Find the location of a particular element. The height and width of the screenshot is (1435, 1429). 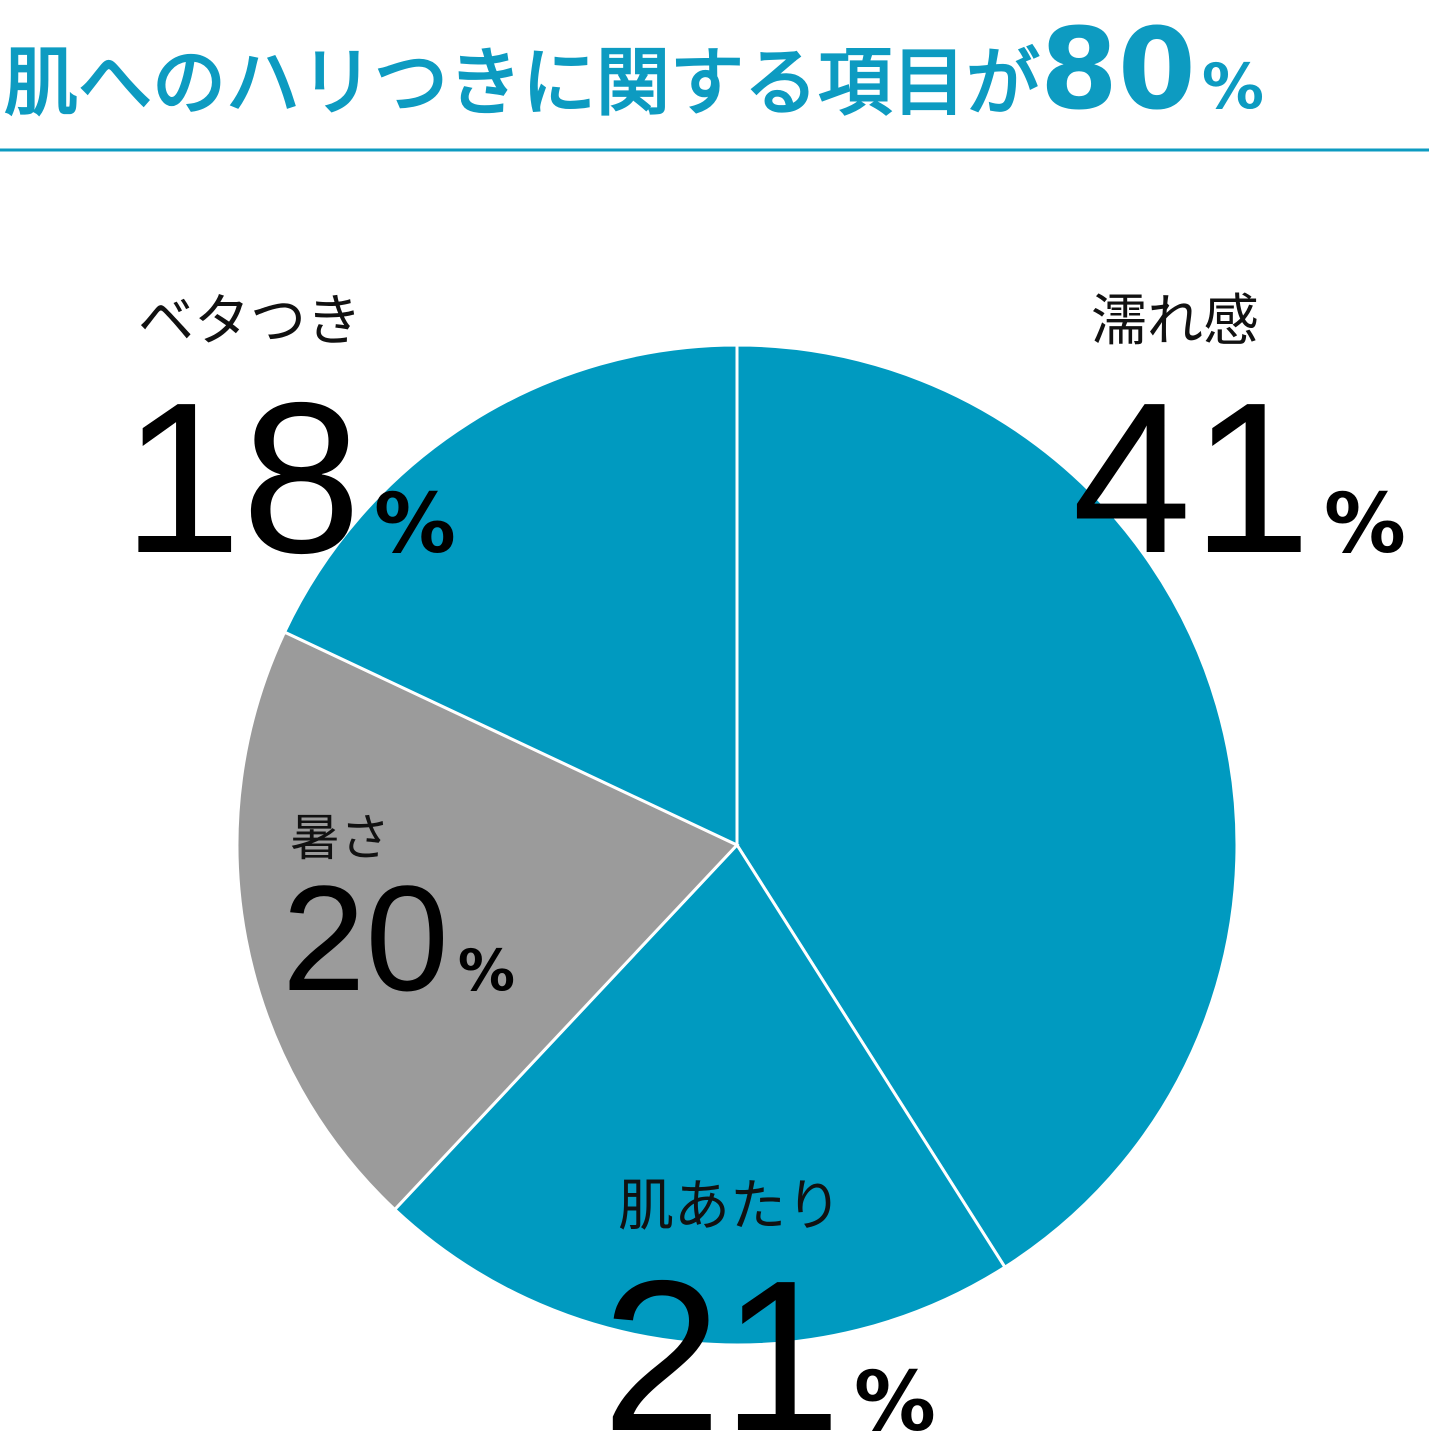

text-part: 21 is located at coordinates (721, 1335).